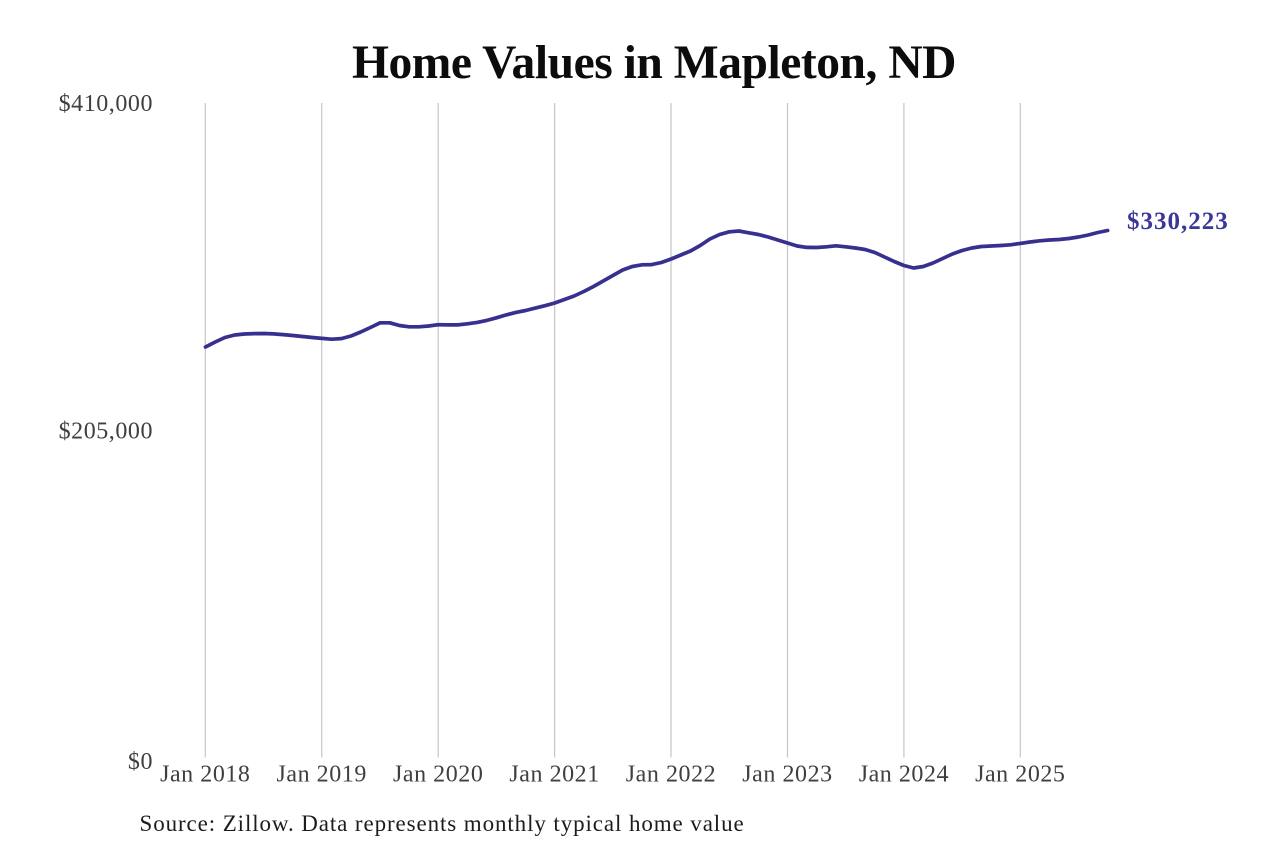 This screenshot has height=853, width=1280. I want to click on svg-text: Jan 2023, so click(787, 775).